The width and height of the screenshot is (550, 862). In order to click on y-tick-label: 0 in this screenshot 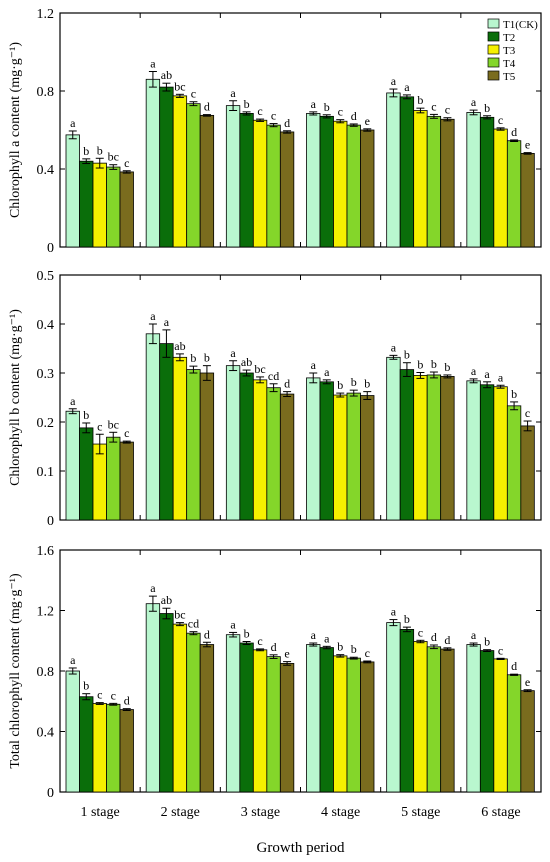, I will do `click(50, 793)`.